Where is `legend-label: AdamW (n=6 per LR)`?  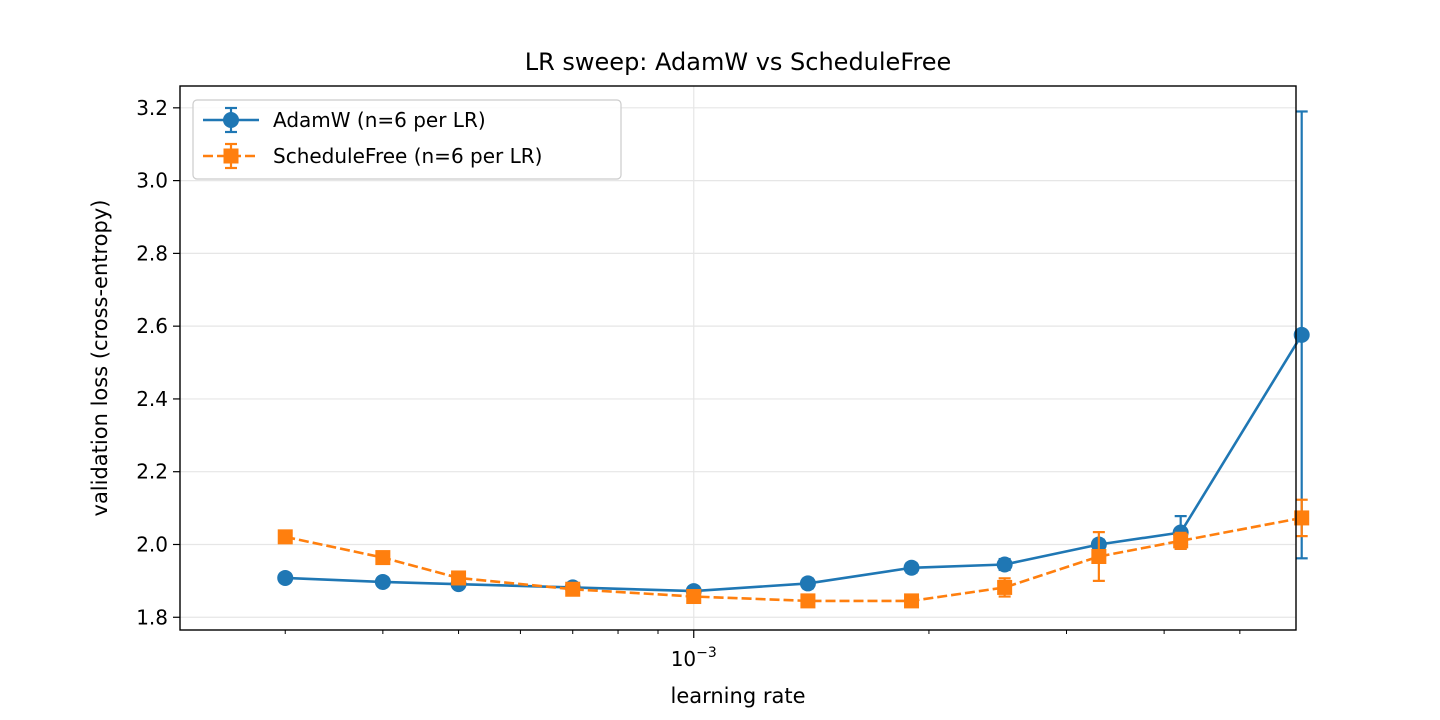 legend-label: AdamW (n=6 per LR) is located at coordinates (379, 120).